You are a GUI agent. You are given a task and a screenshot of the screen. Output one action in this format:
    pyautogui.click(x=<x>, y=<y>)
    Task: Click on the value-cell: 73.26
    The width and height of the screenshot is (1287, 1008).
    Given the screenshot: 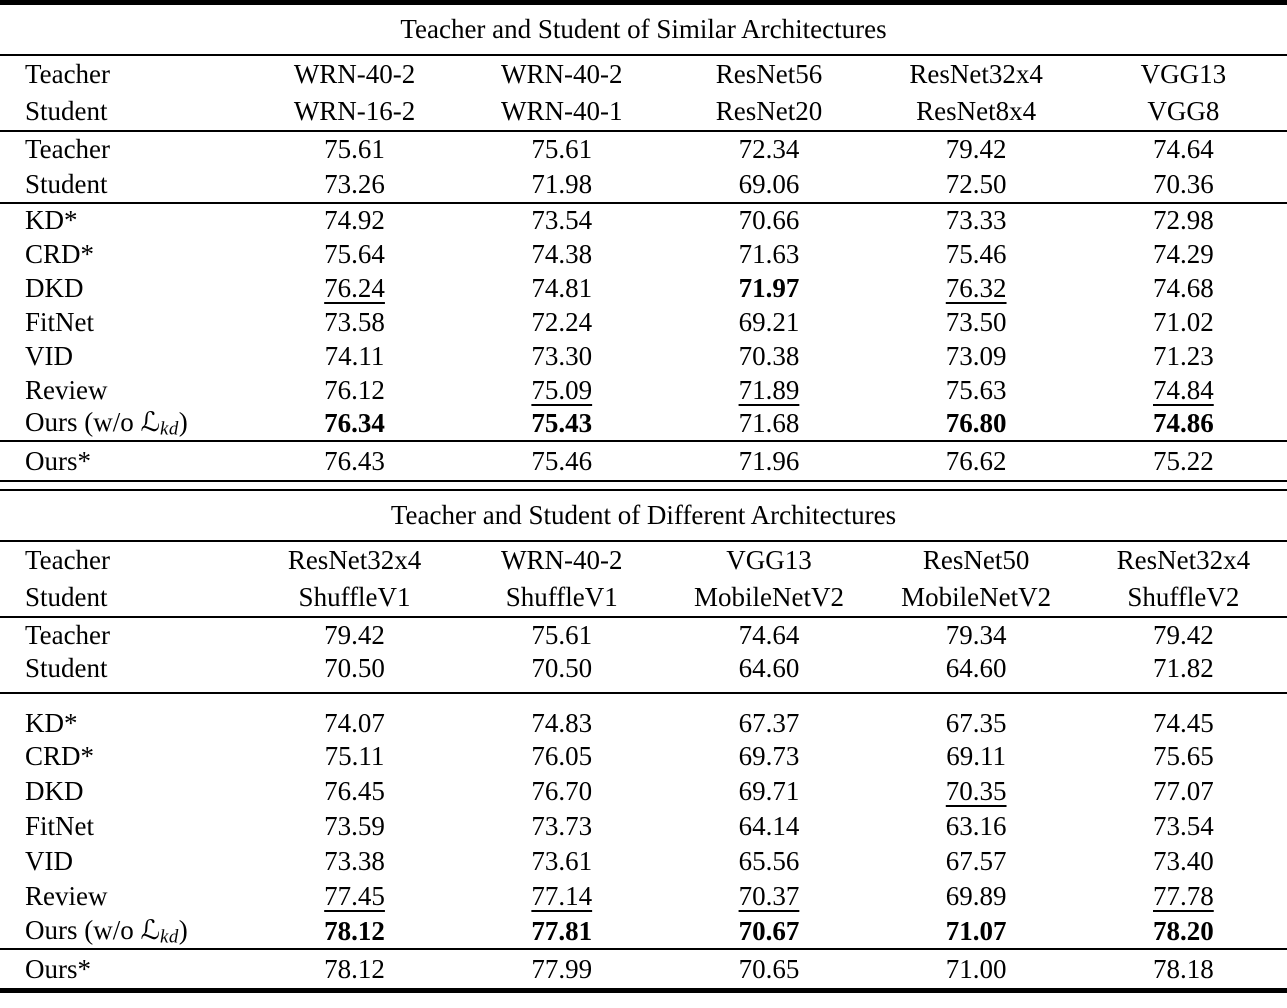 What is the action you would take?
    pyautogui.click(x=354, y=184)
    